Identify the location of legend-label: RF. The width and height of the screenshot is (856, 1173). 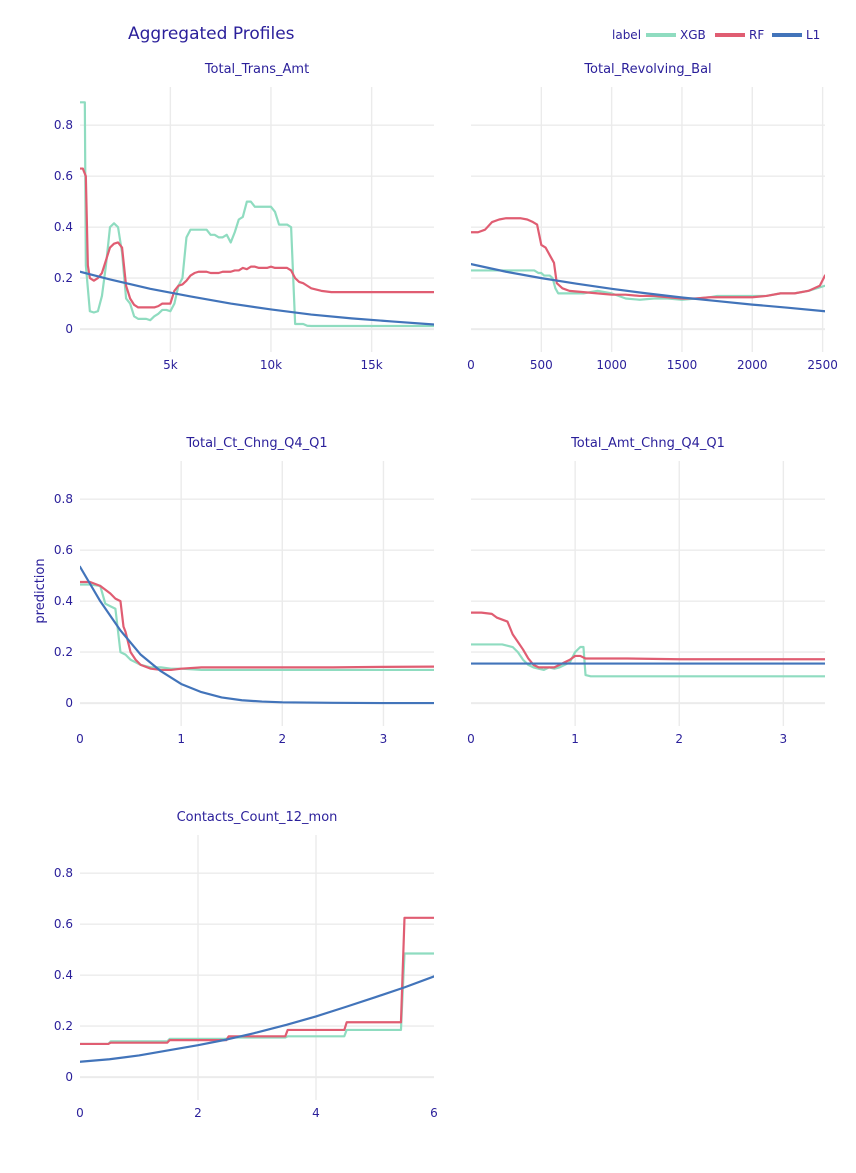
(756, 35).